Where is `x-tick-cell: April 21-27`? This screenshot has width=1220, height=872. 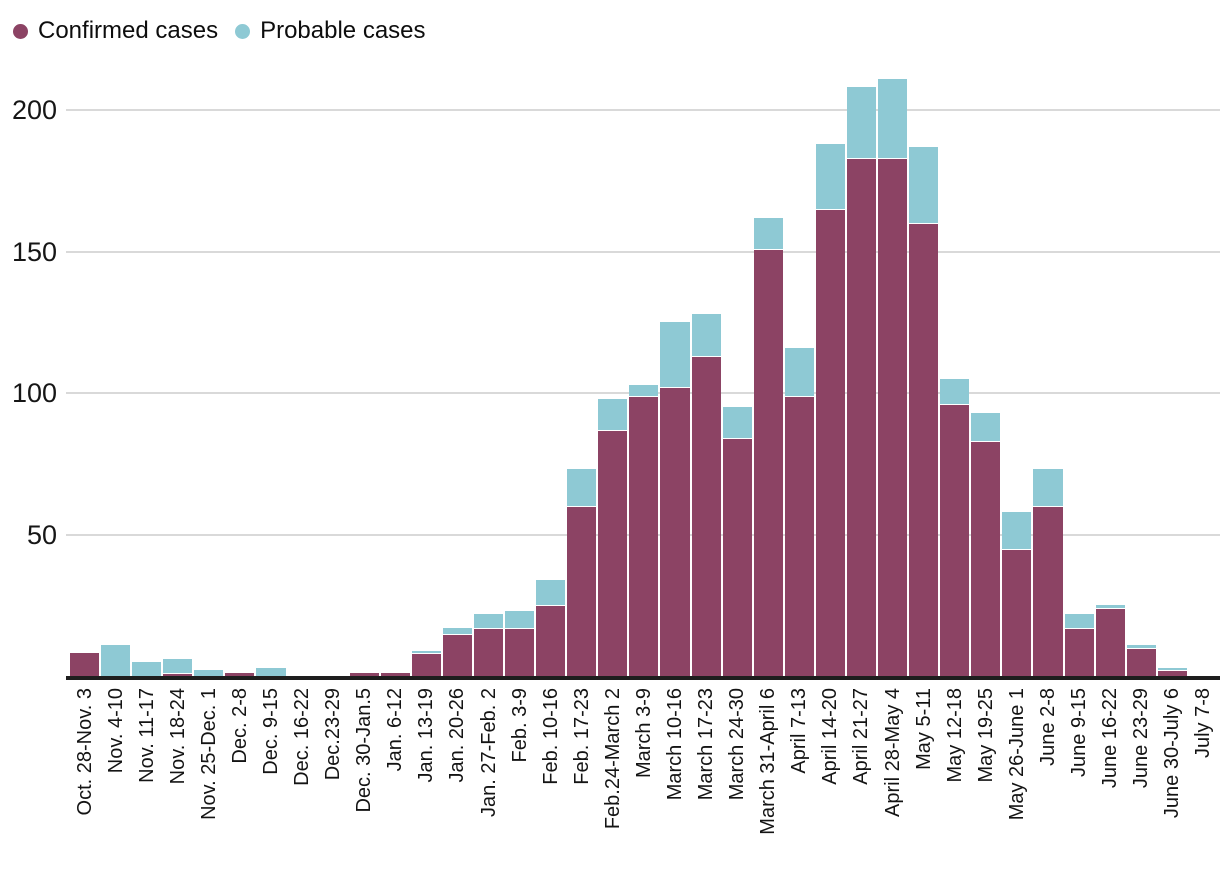
x-tick-cell: April 21-27 is located at coordinates (861, 779).